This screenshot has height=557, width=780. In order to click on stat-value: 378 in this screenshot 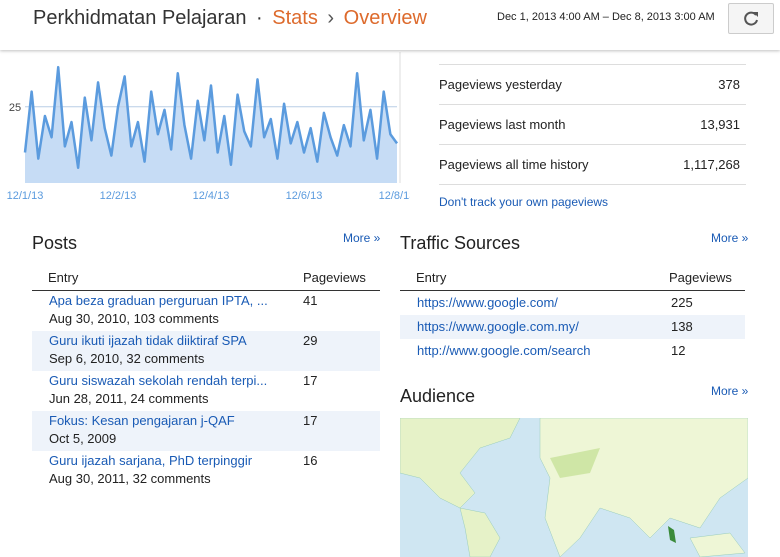, I will do `click(729, 84)`.